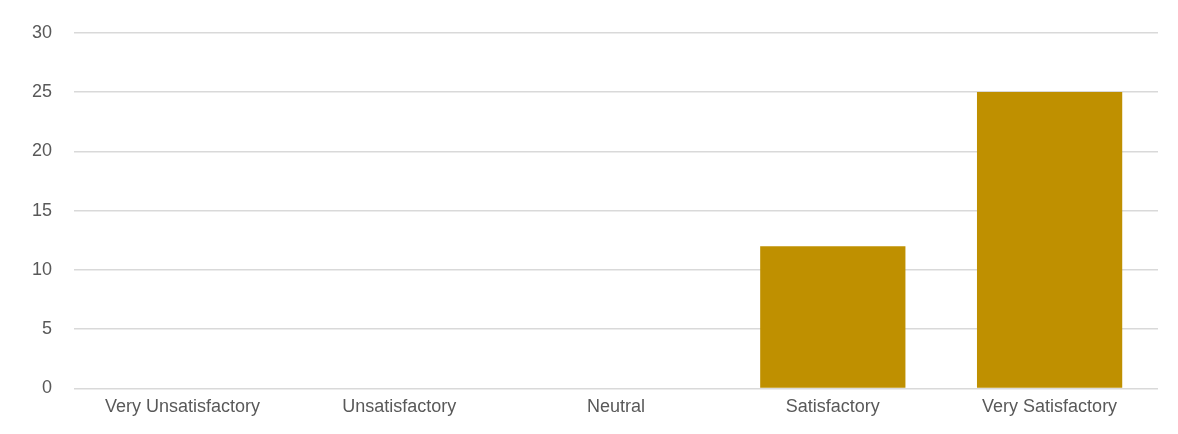  I want to click on y-tick-label: 5, so click(47, 328).